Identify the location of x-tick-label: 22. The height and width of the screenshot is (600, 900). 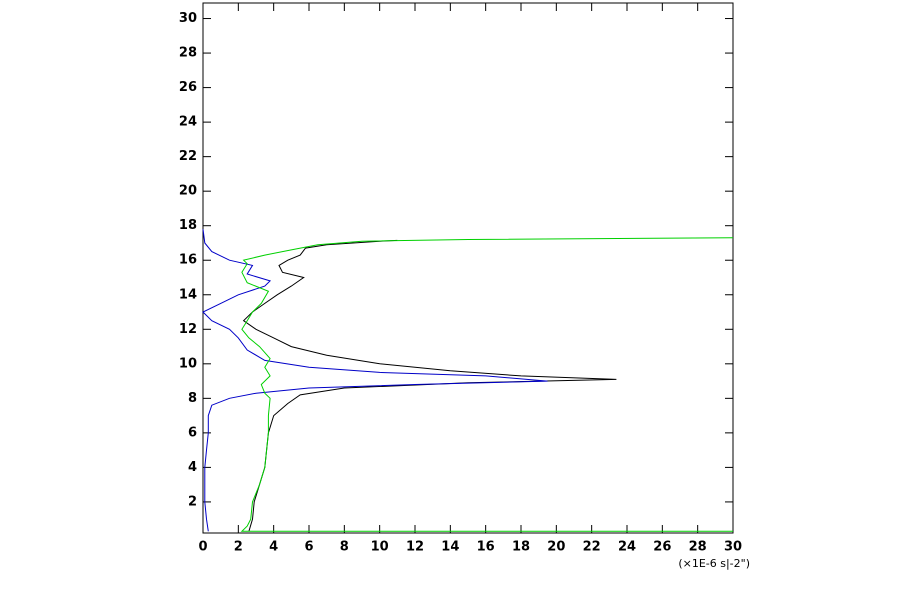
(592, 547).